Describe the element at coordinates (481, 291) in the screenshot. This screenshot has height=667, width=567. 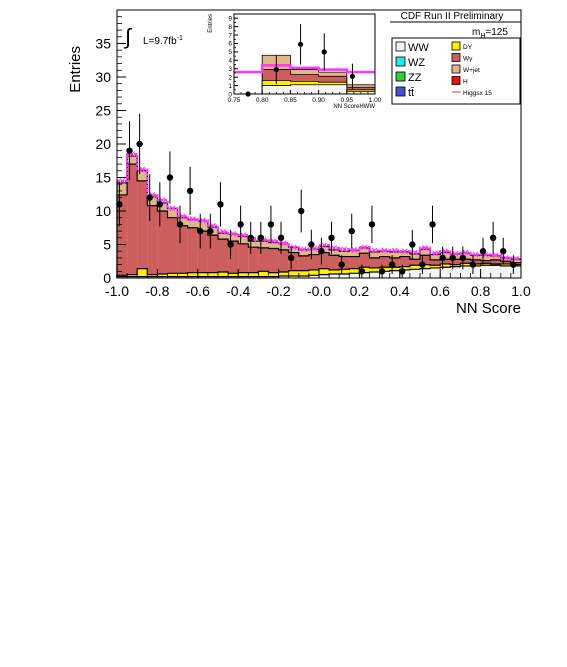
I see `x-tick-label-9: 0.8` at that location.